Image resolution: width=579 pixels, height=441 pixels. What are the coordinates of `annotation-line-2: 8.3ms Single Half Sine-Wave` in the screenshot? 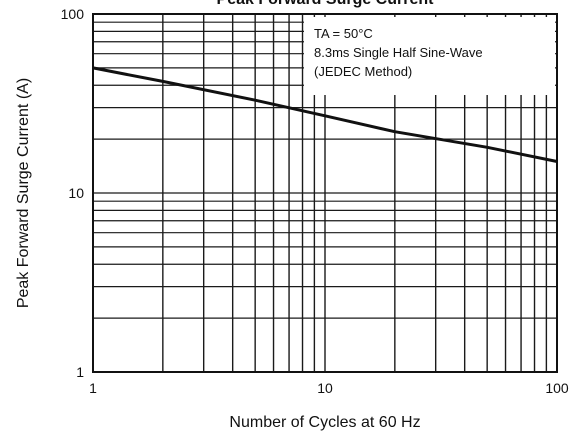 It's located at (398, 52).